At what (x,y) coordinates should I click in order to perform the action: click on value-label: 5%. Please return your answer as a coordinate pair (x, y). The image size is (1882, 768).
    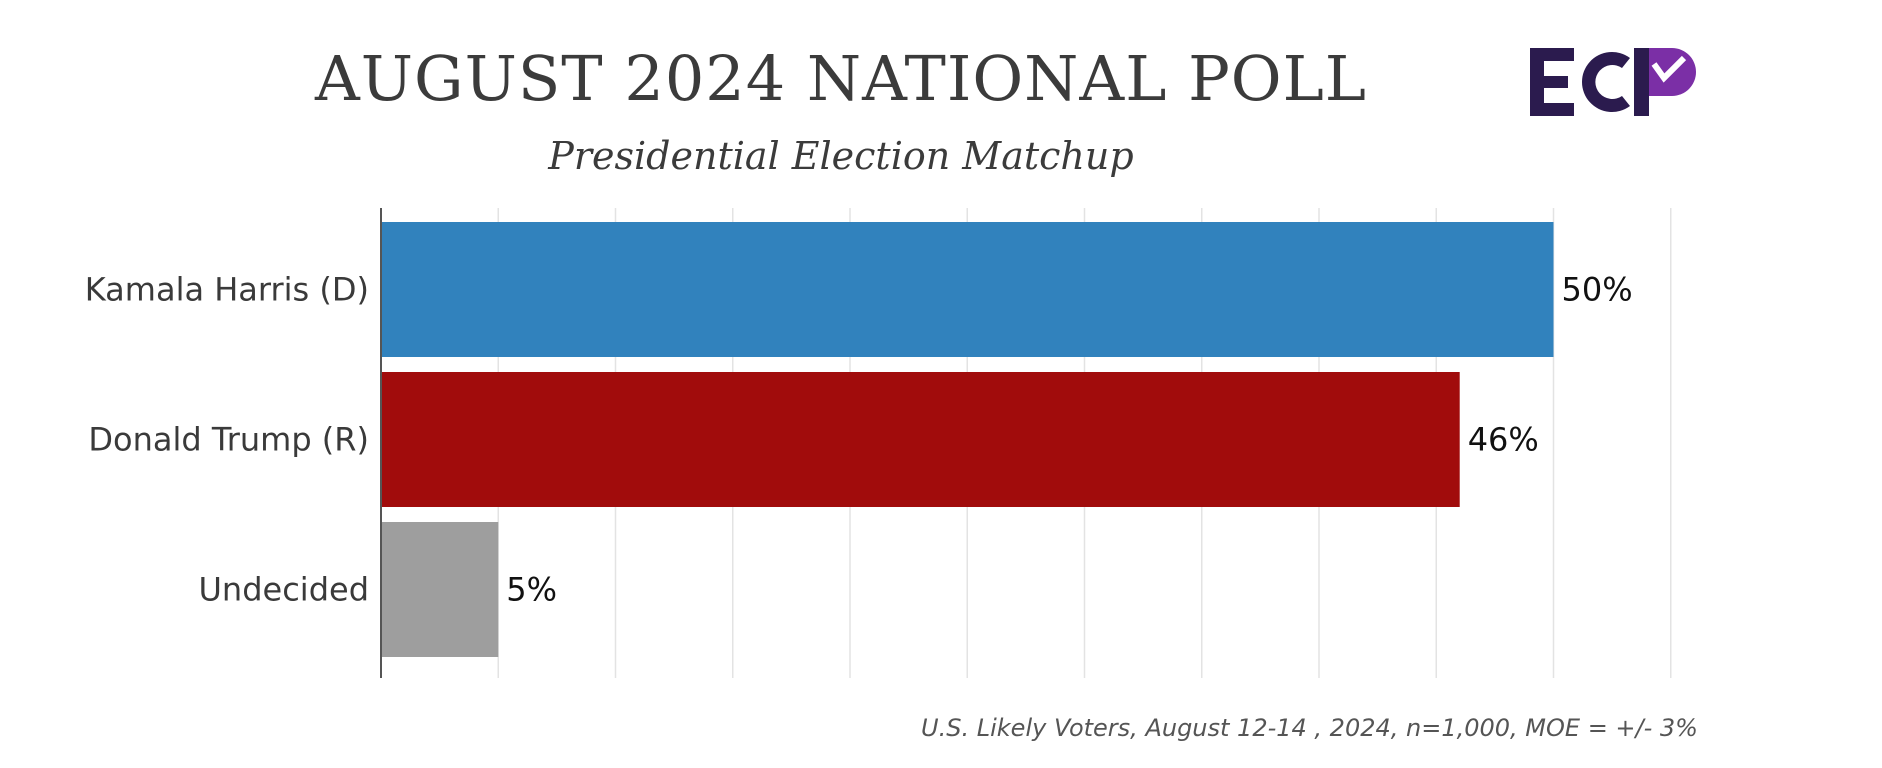
    Looking at the image, I should click on (531, 590).